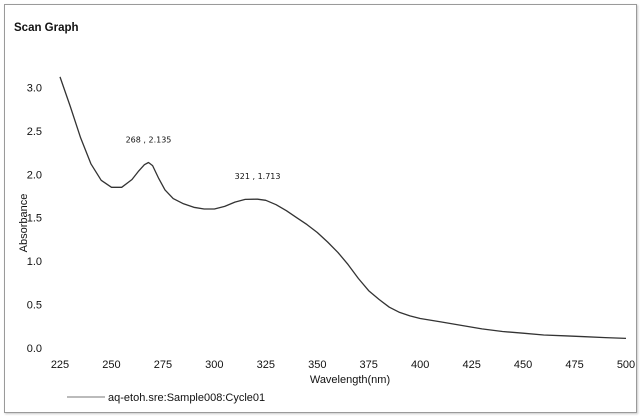 The height and width of the screenshot is (417, 641). Describe the element at coordinates (34, 219) in the screenshot. I see `y-tick-label: 1.5` at that location.